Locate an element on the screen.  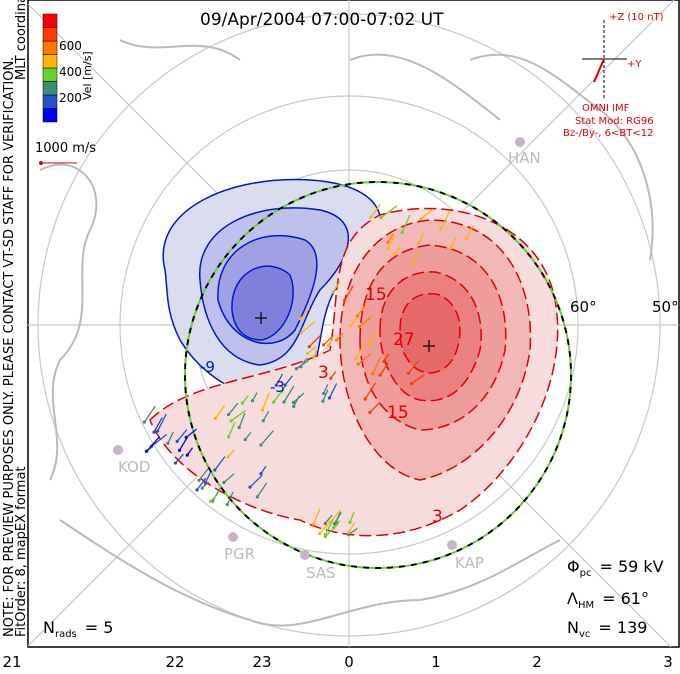
station-label-pgr: PGR is located at coordinates (239, 554).